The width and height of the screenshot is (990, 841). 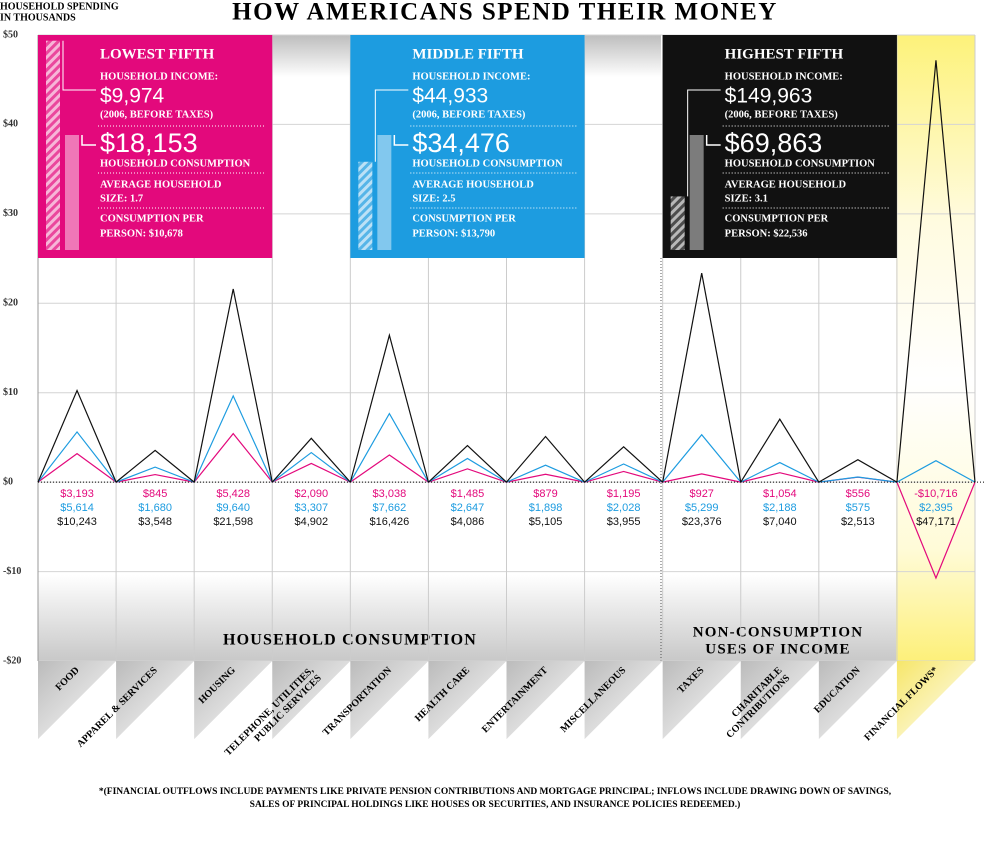 What do you see at coordinates (155, 494) in the screenshot?
I see `value-label: $845` at bounding box center [155, 494].